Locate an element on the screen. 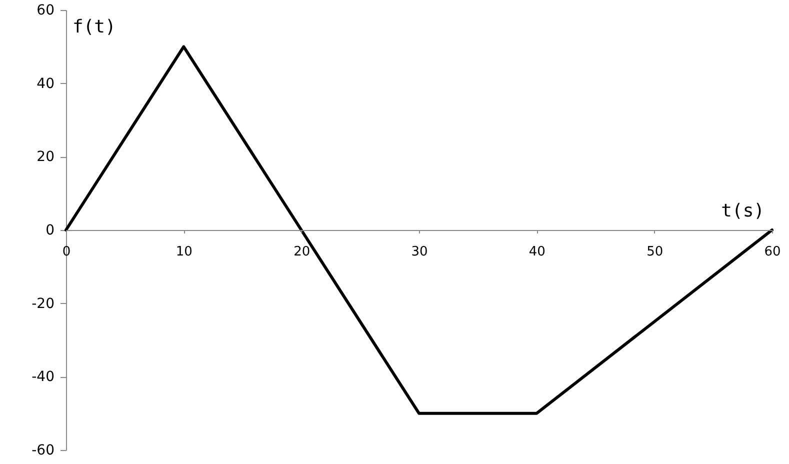 The image size is (789, 464). x-tick-label: 30 is located at coordinates (419, 252).